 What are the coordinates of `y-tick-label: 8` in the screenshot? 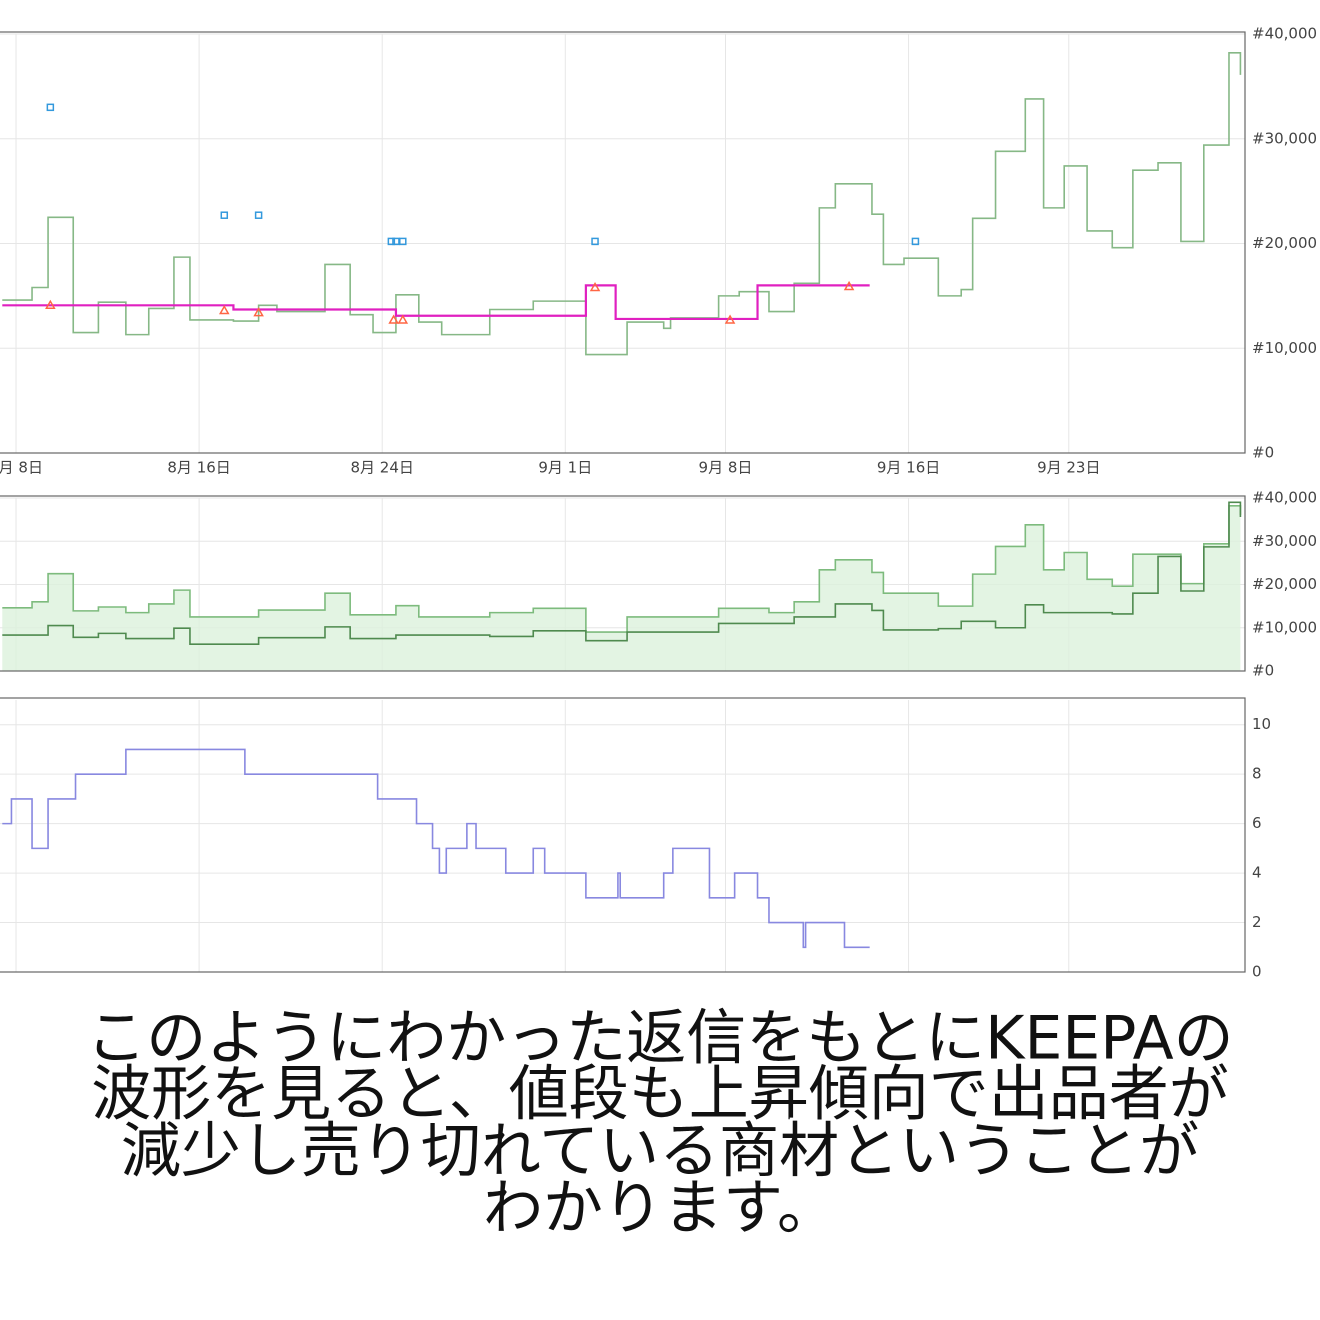 It's located at (1257, 774).